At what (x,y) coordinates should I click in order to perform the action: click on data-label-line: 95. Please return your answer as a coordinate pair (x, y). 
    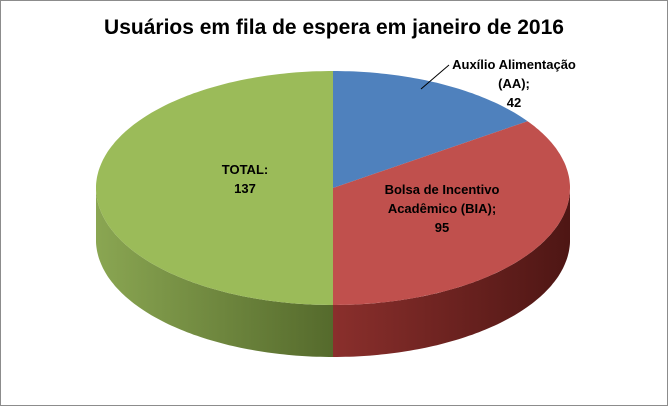
    Looking at the image, I should click on (442, 227).